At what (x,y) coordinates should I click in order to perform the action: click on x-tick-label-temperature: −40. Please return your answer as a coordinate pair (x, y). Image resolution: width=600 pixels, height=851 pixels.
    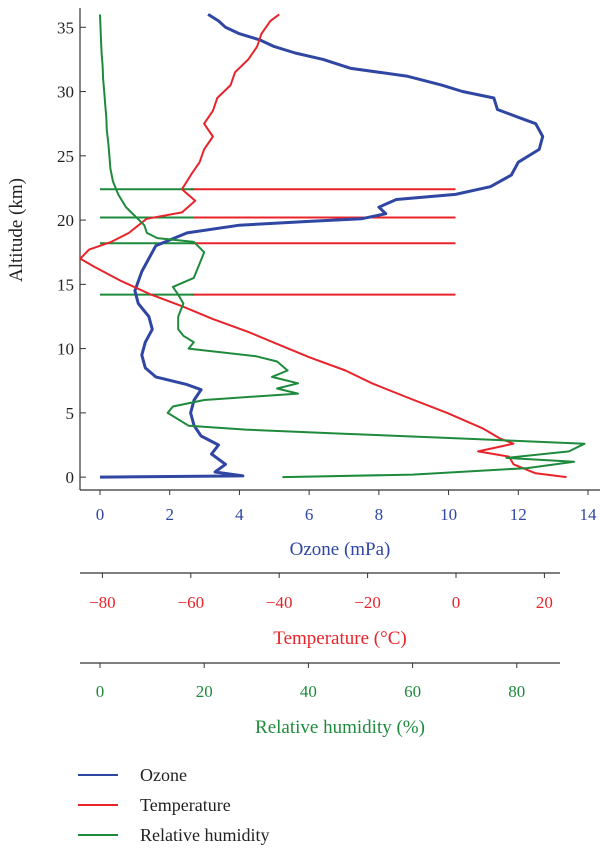
    Looking at the image, I should click on (279, 602).